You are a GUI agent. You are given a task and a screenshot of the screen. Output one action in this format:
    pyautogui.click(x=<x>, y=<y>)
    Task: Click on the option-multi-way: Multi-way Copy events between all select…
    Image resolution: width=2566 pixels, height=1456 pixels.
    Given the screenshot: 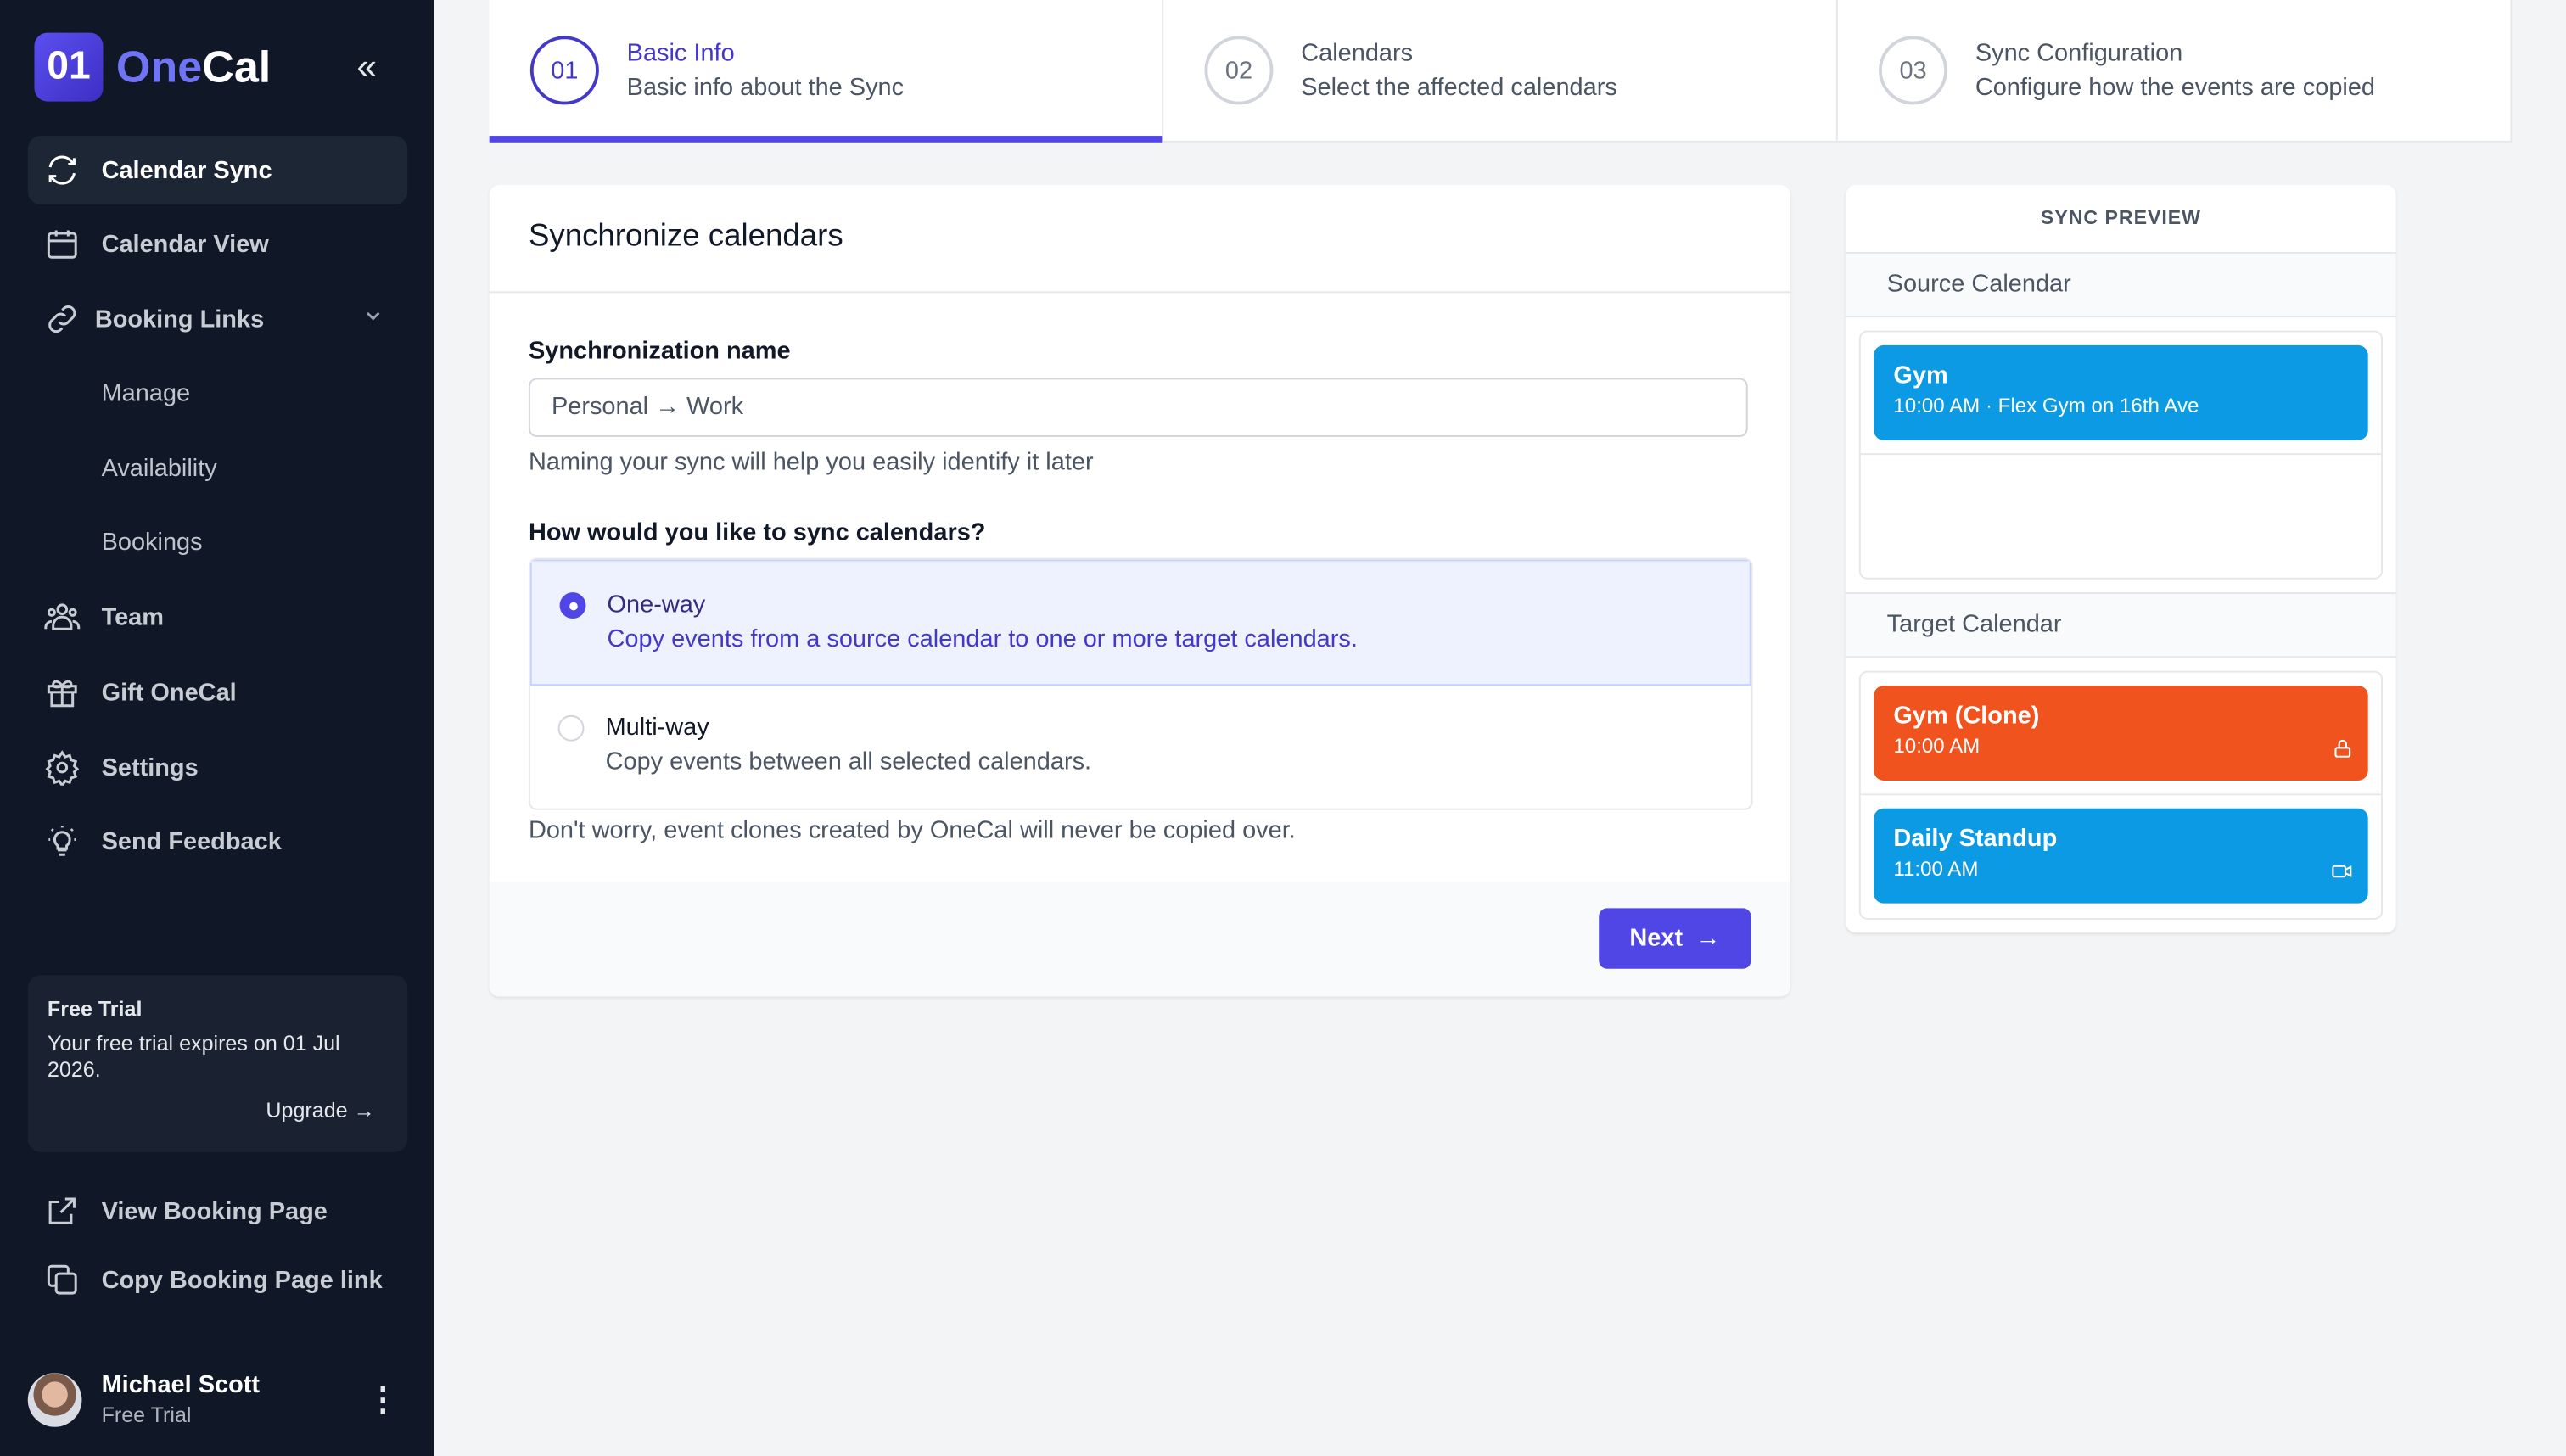 What is the action you would take?
    pyautogui.click(x=1140, y=745)
    